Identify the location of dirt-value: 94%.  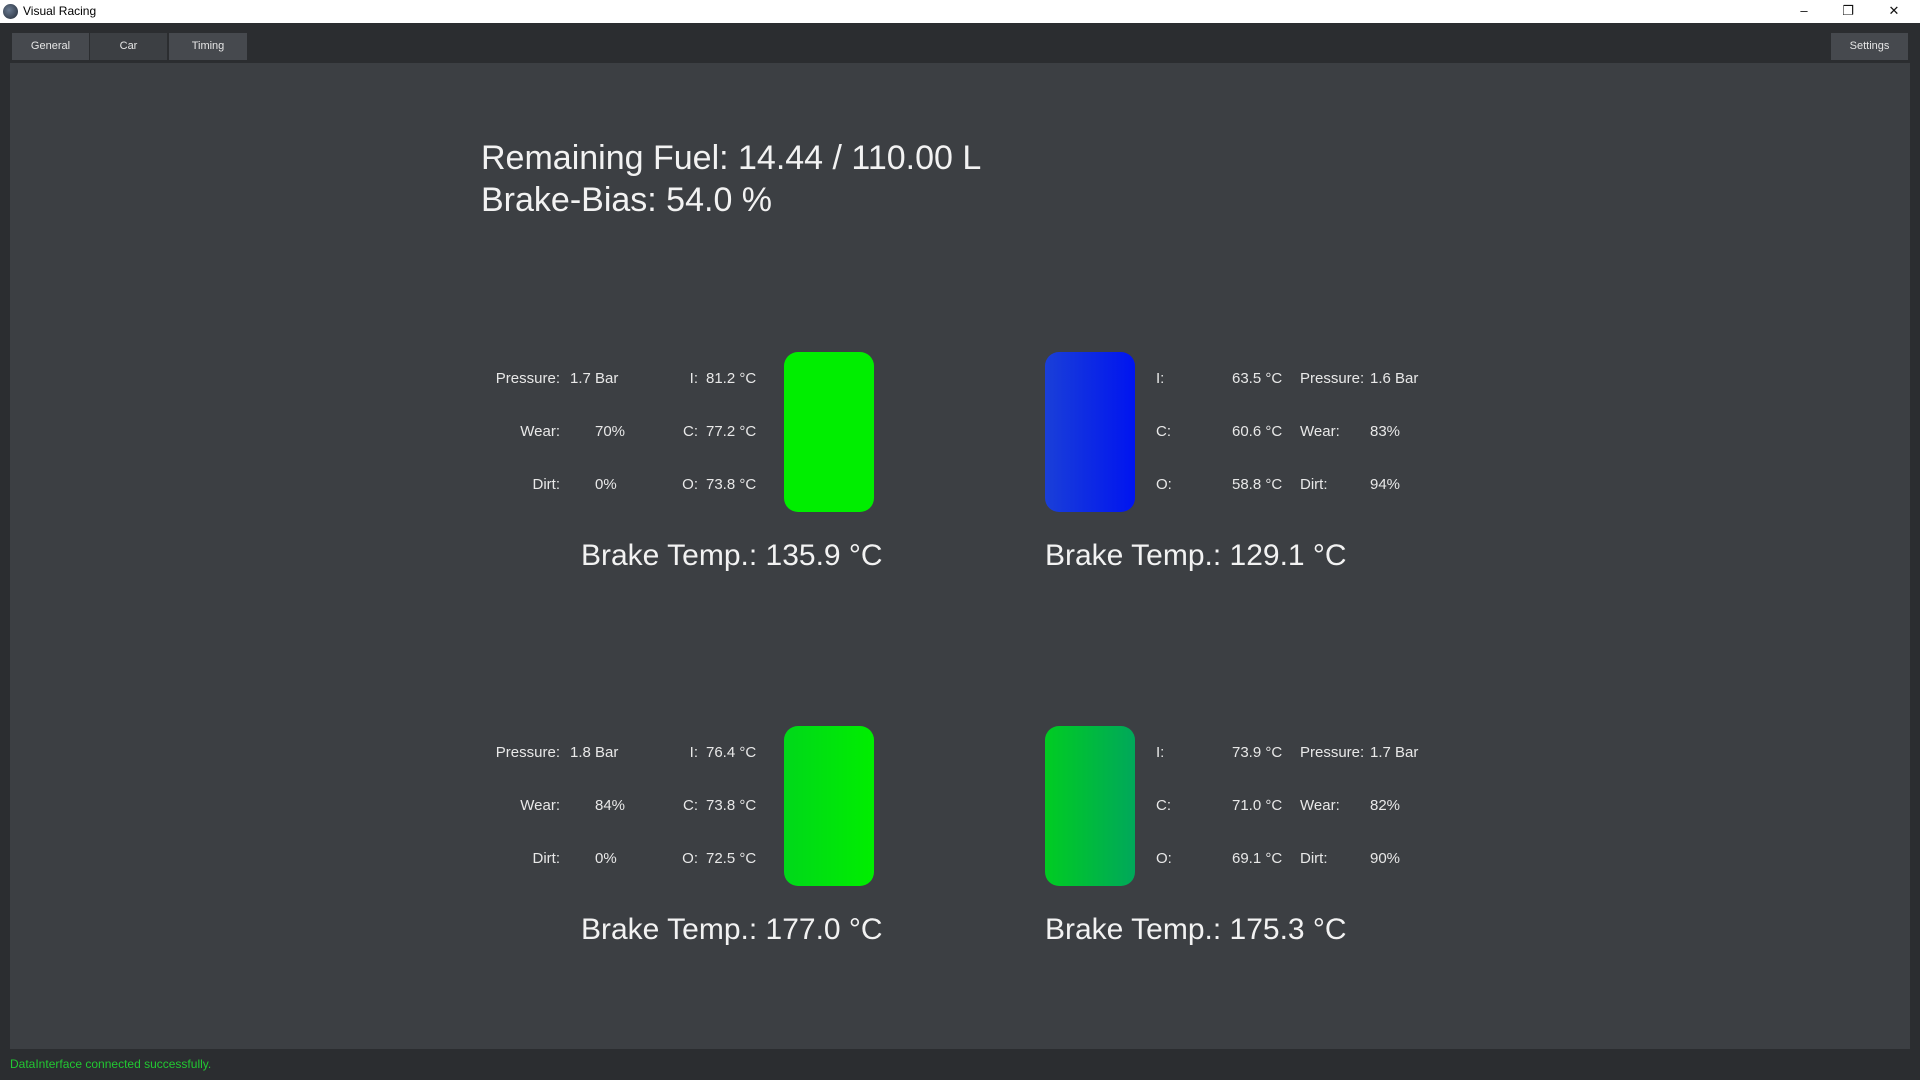
(1385, 484).